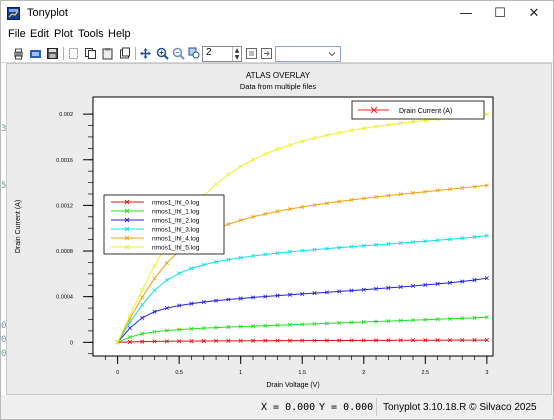 This screenshot has height=420, width=554. What do you see at coordinates (145, 53) in the screenshot?
I see `pan-icon` at bounding box center [145, 53].